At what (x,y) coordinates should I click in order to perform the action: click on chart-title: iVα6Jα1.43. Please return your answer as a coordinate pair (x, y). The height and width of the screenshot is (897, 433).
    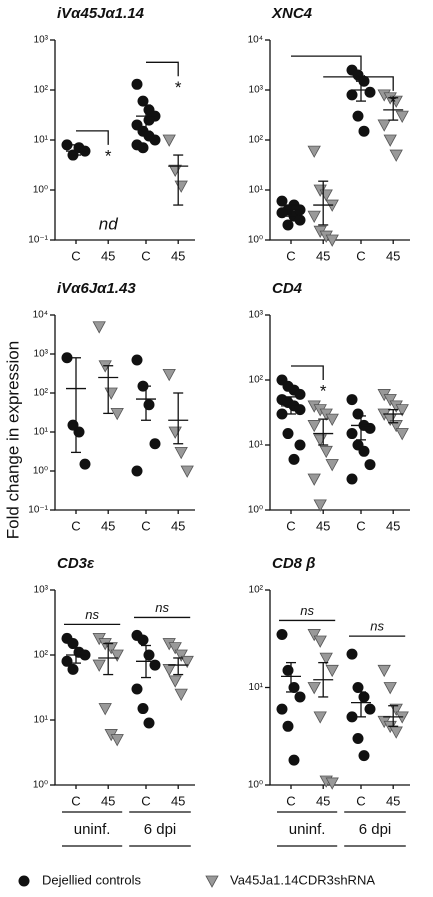
    Looking at the image, I should click on (96, 288).